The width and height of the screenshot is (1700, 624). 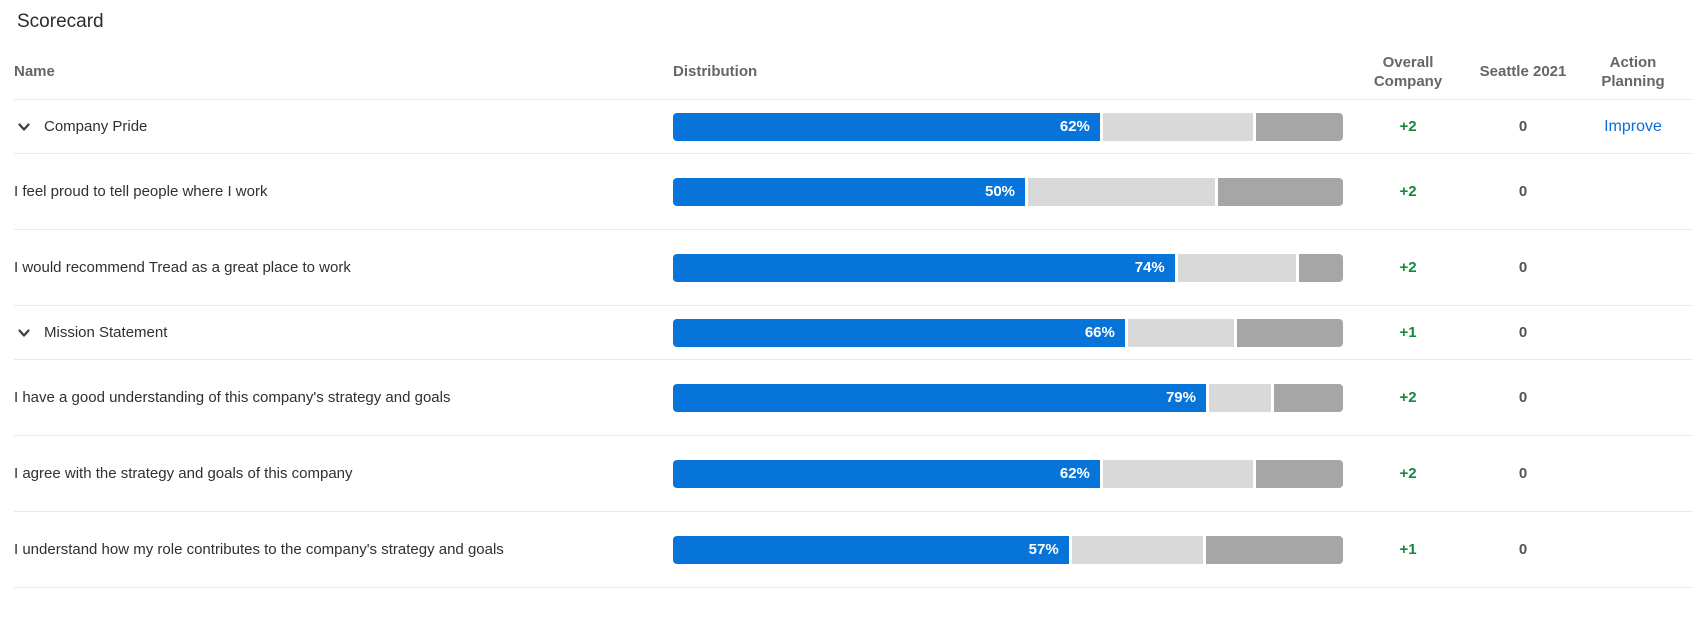 I want to click on action-link: Improve, so click(x=1633, y=126).